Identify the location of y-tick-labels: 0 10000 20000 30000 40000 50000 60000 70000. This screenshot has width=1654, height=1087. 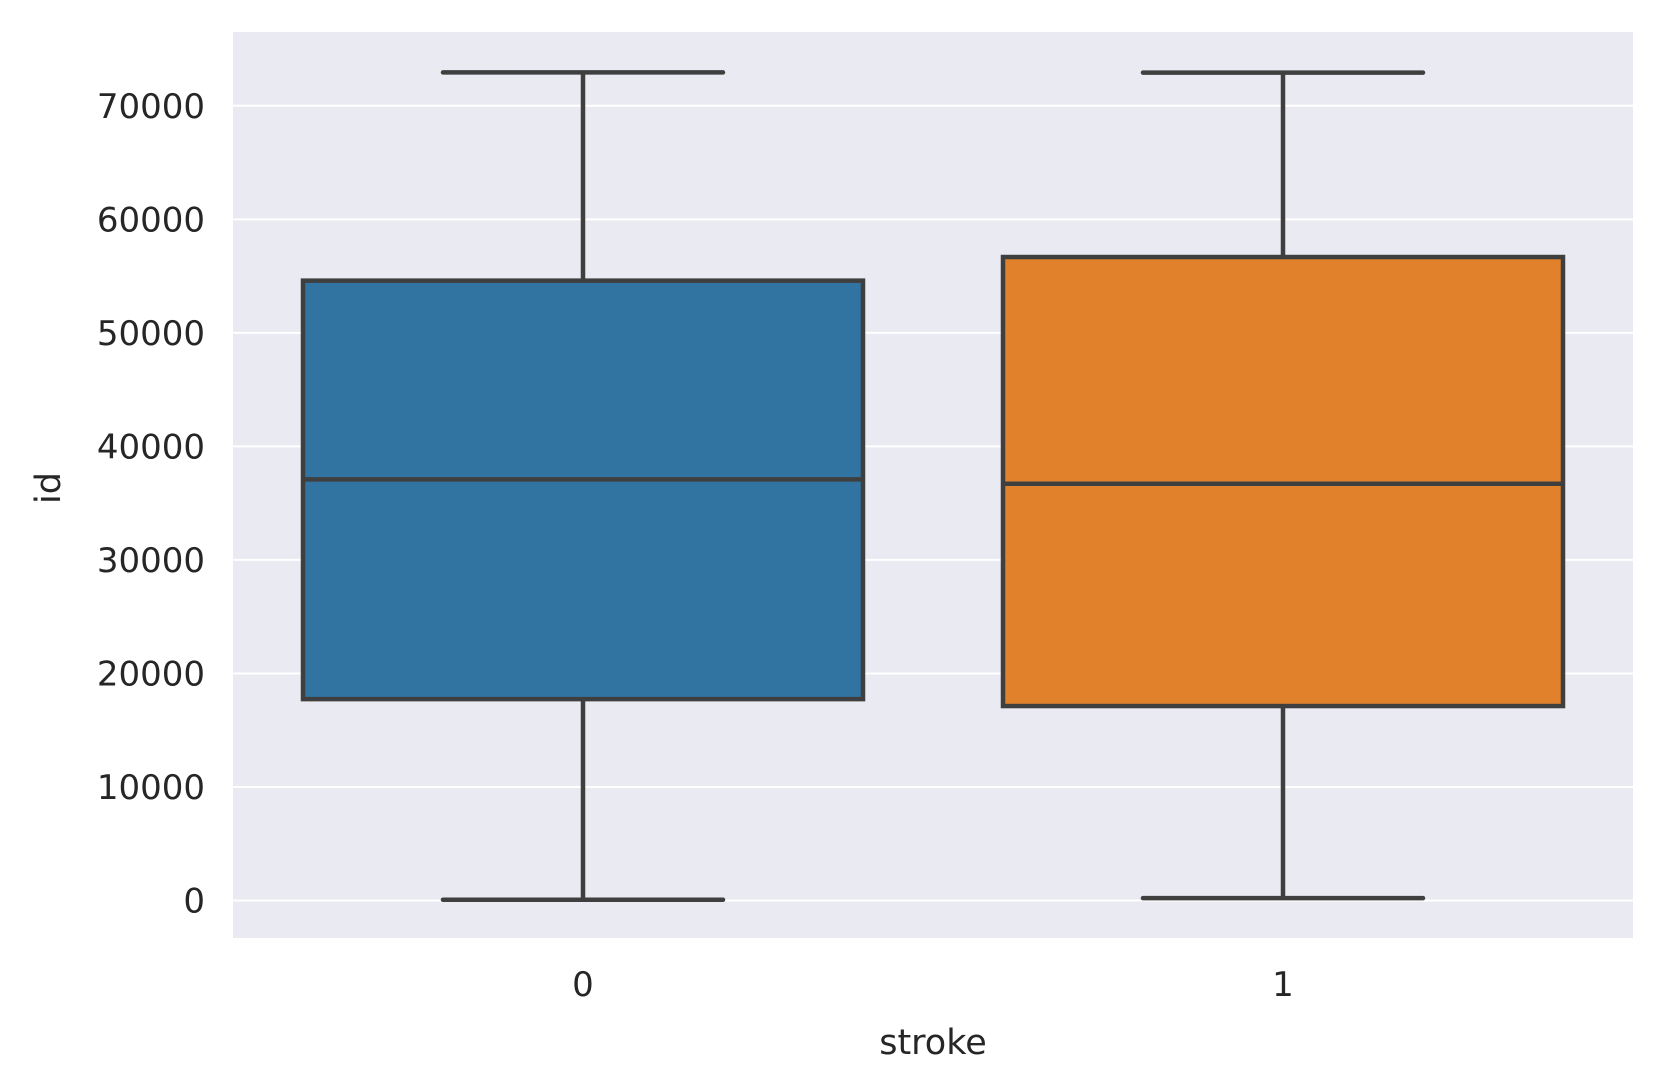
(151, 504).